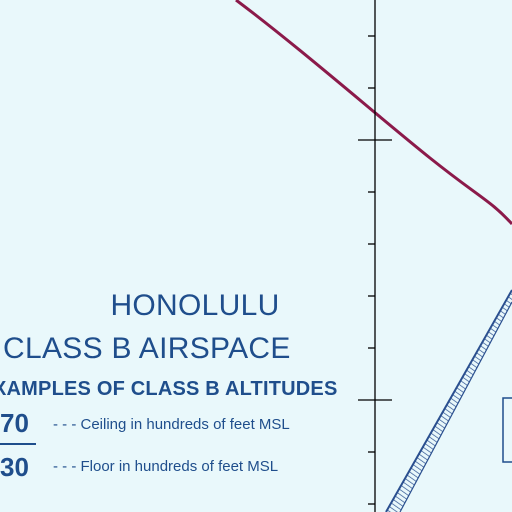 This screenshot has width=512, height=512. Describe the element at coordinates (195, 305) in the screenshot. I see `chart-title-line1: HONOLULU` at that location.